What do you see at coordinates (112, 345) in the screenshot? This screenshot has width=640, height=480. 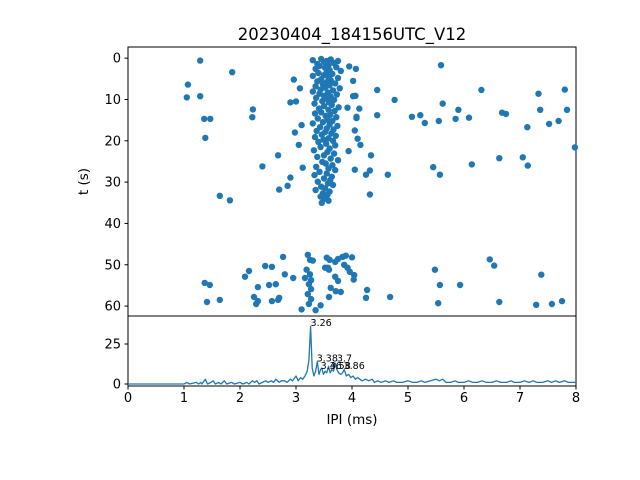 I see `y-tick-label: 25` at bounding box center [112, 345].